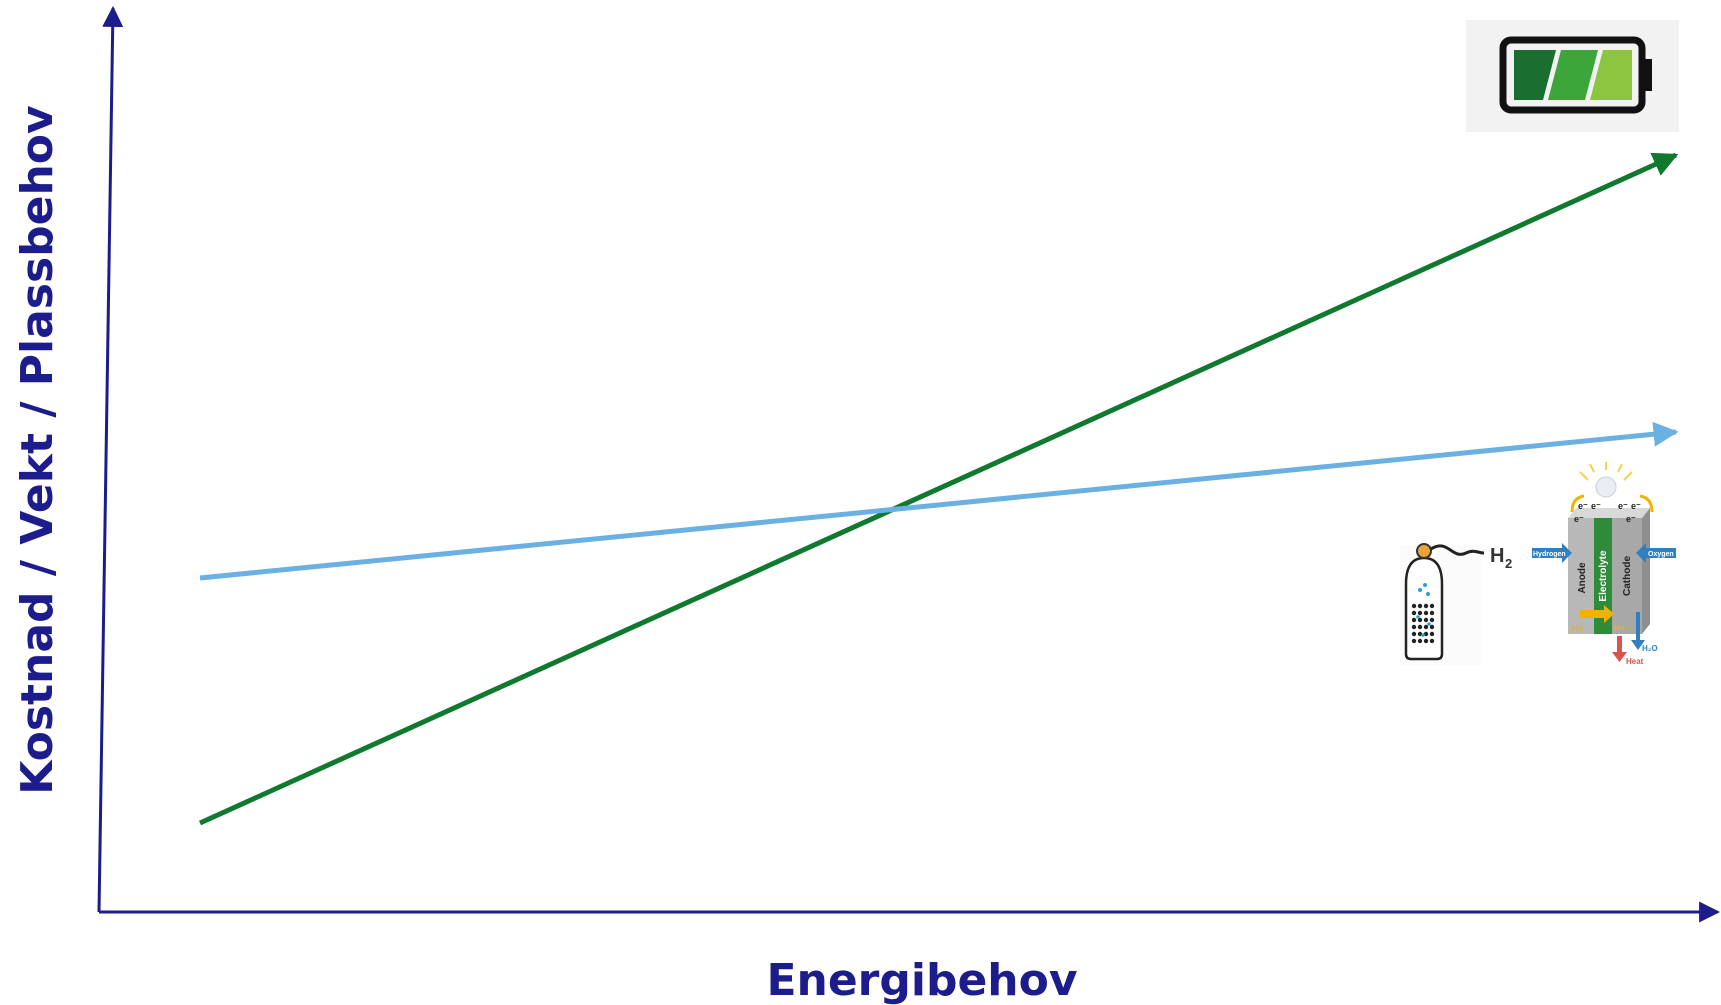 This screenshot has width=1721, height=1005. Describe the element at coordinates (1582, 578) in the screenshot. I see `anode-label: Anode` at that location.